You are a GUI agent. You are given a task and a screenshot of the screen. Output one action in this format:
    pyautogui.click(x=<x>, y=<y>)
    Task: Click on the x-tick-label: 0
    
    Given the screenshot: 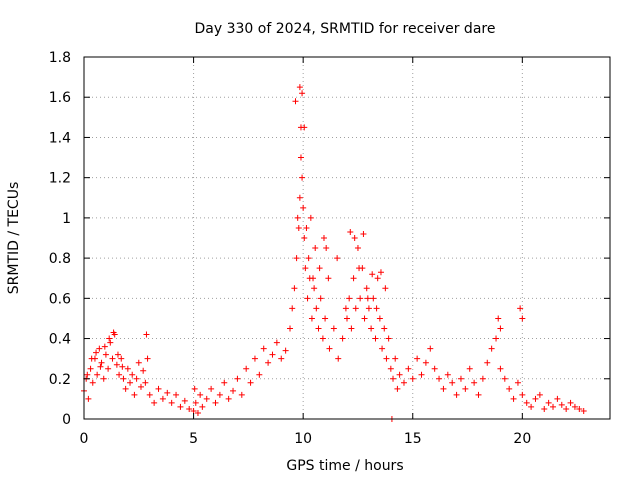 What is the action you would take?
    pyautogui.click(x=84, y=439)
    